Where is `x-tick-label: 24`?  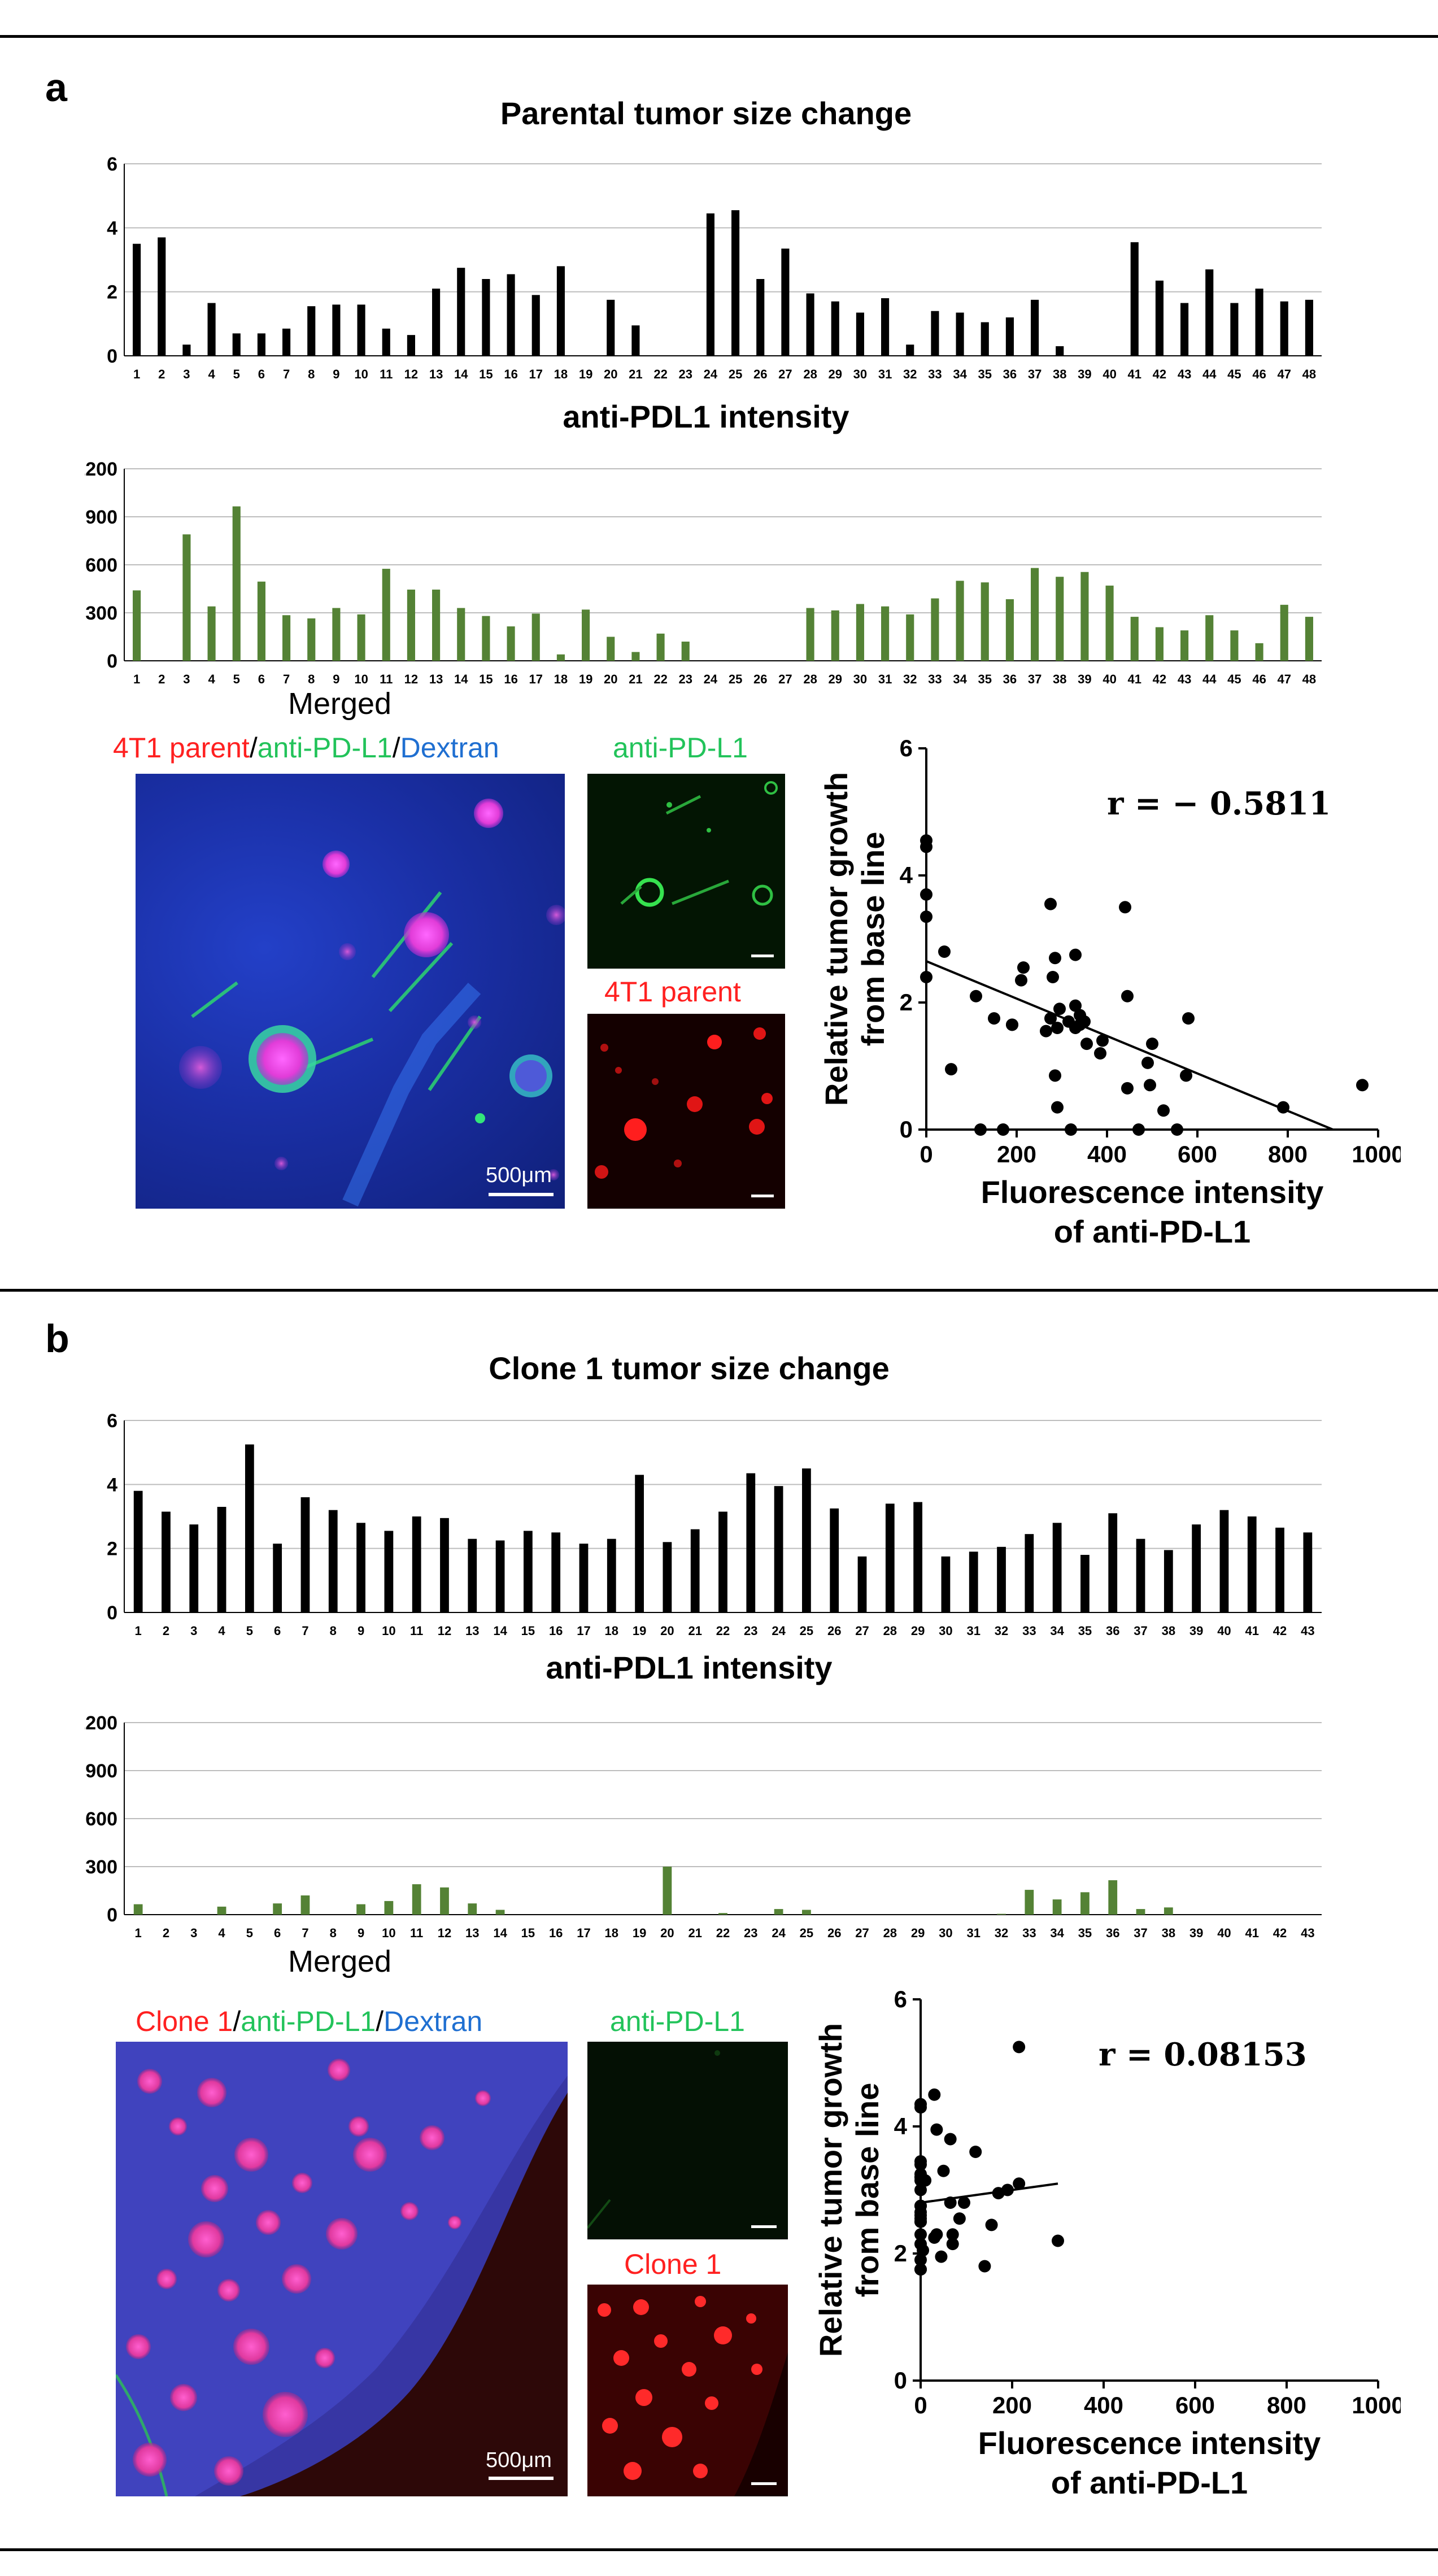 x-tick-label: 24 is located at coordinates (779, 1631).